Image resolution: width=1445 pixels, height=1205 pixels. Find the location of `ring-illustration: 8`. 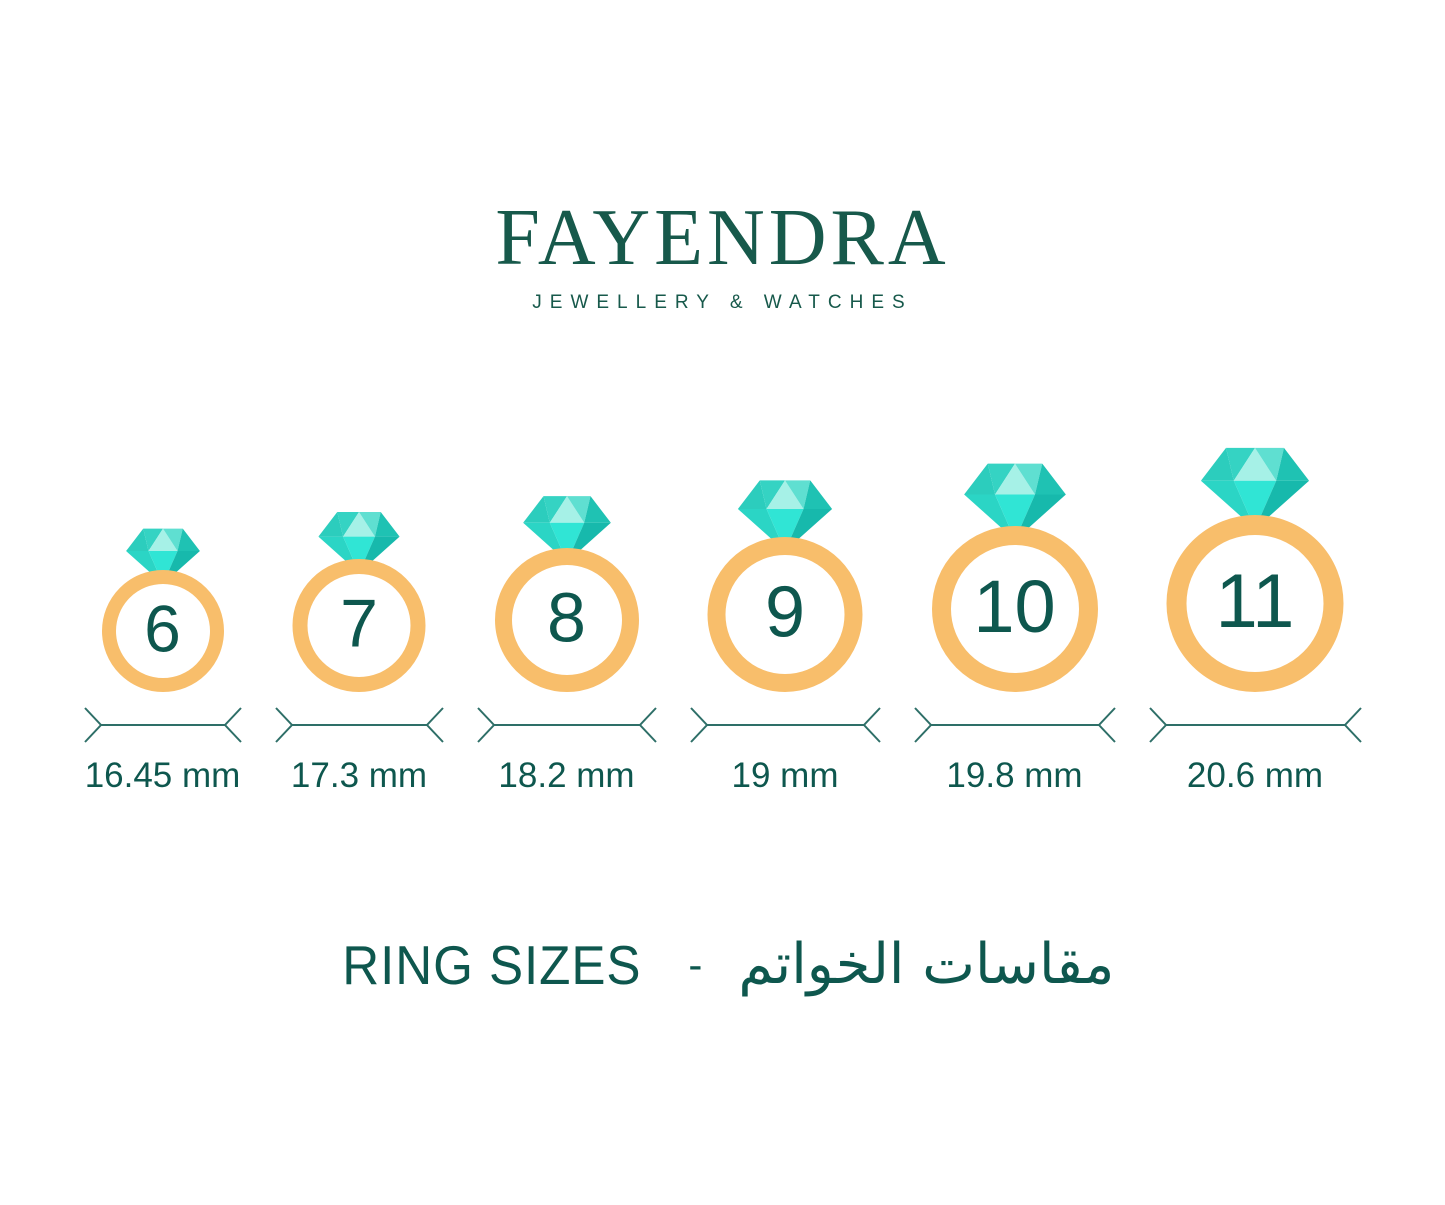

ring-illustration: 8 is located at coordinates (567, 567).